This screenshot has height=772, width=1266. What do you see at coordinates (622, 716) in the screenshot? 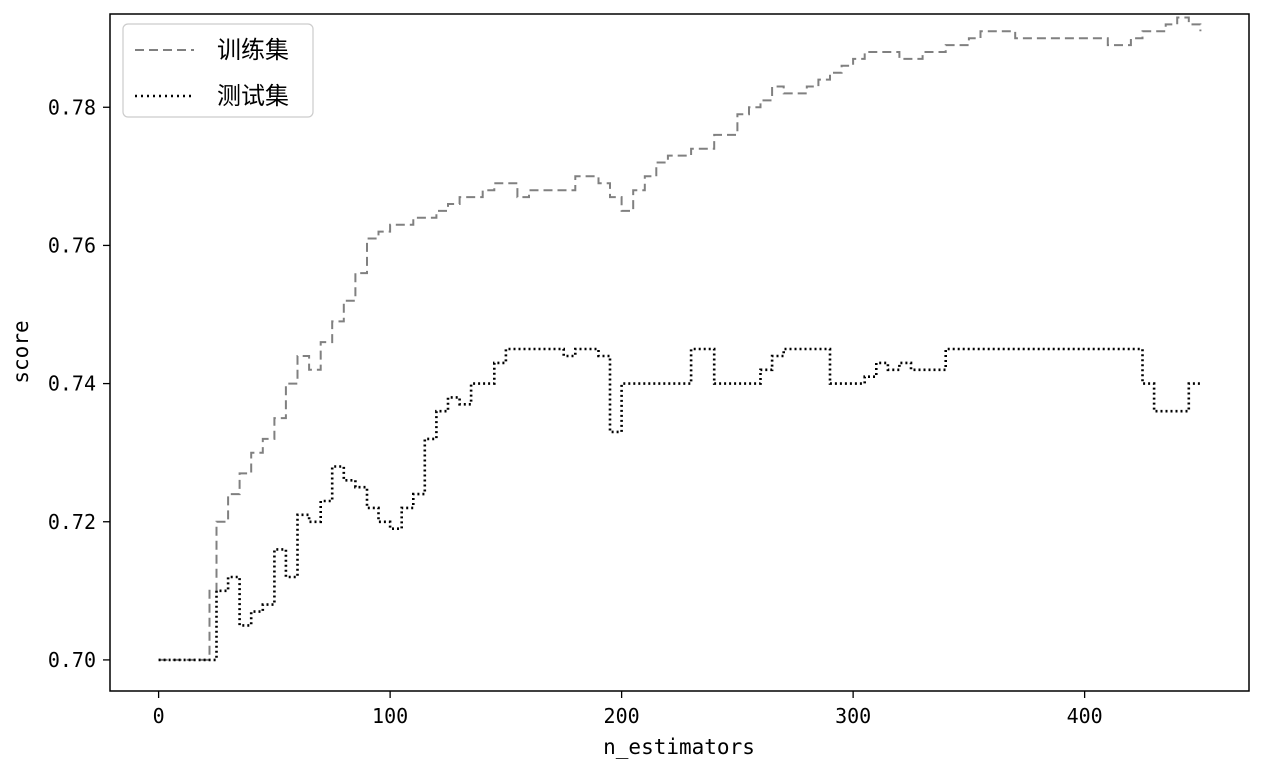
I see `x-tick-label: 200` at bounding box center [622, 716].